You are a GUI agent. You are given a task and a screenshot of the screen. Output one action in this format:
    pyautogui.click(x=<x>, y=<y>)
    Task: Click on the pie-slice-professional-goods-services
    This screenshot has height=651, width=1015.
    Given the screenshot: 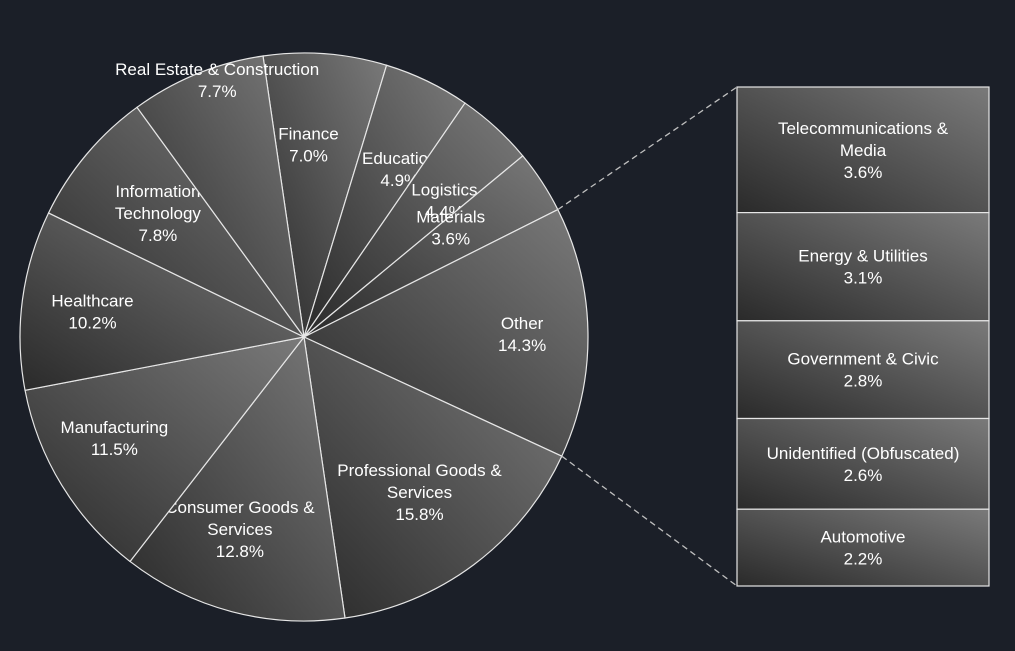 What is the action you would take?
    pyautogui.click(x=433, y=477)
    